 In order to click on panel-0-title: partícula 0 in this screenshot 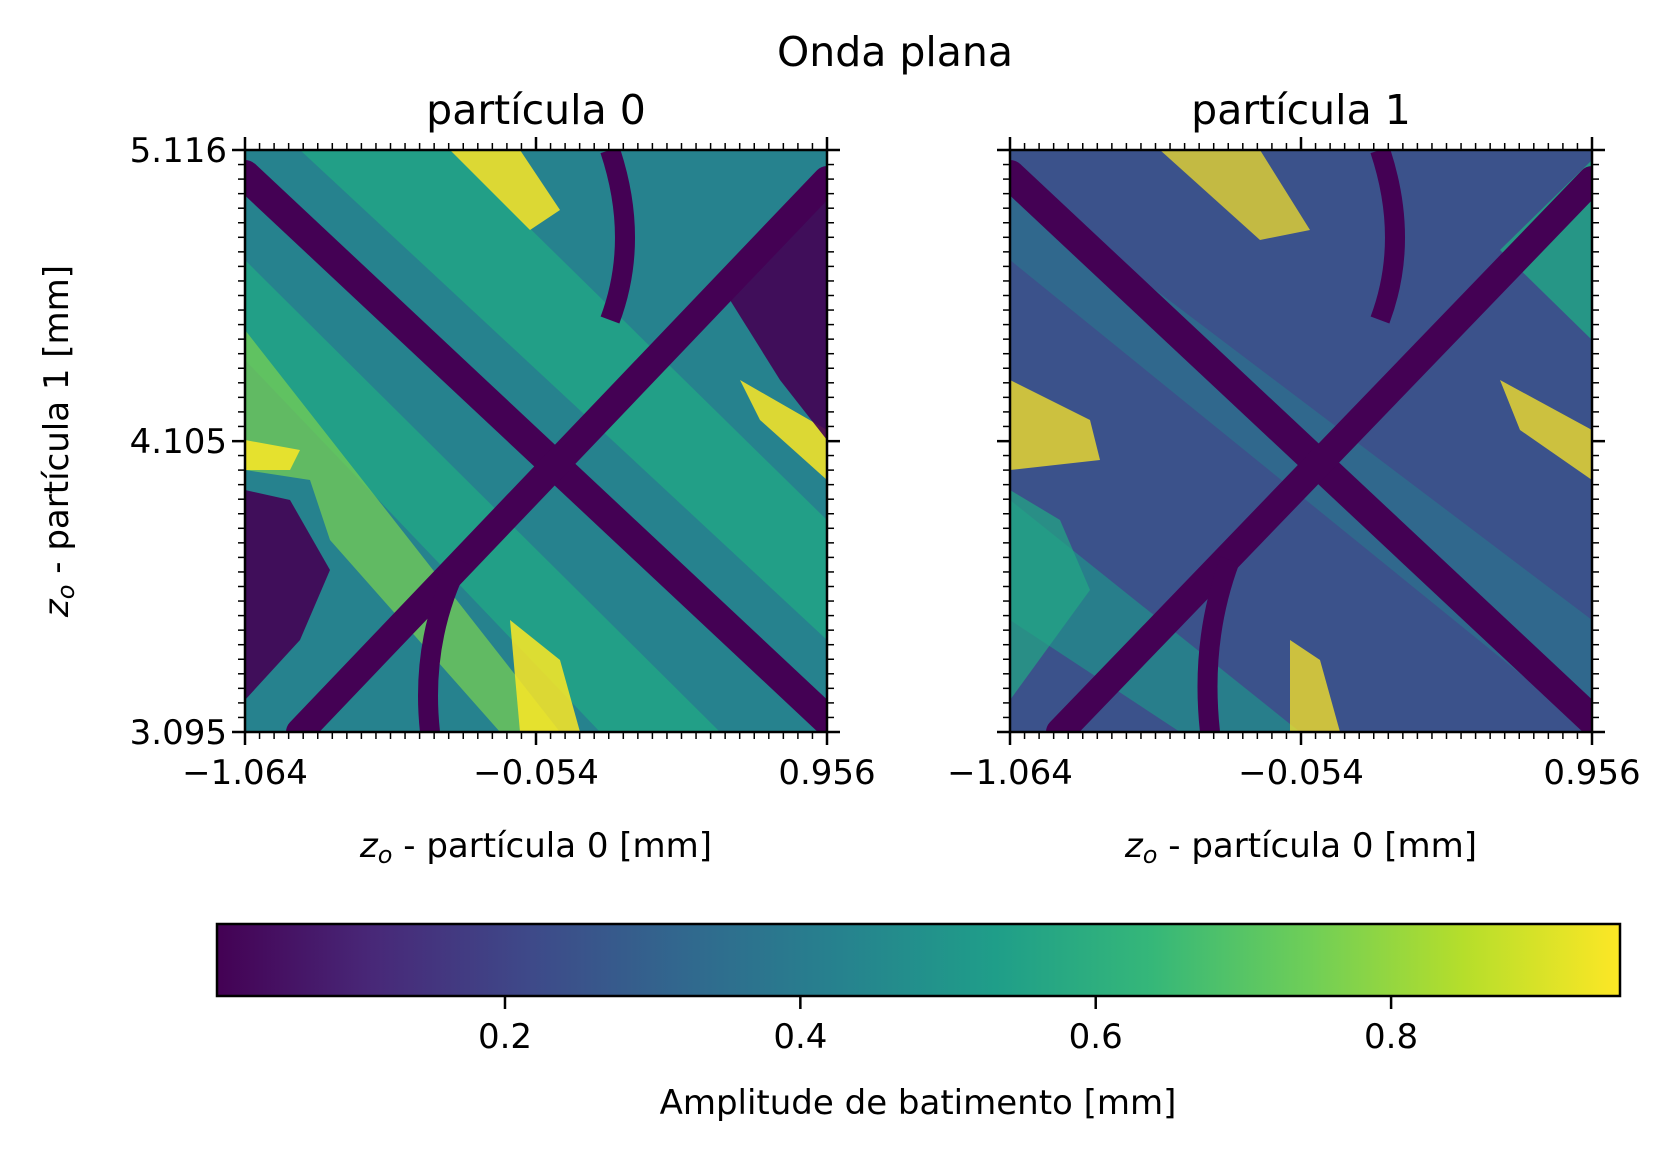, I will do `click(536, 110)`.